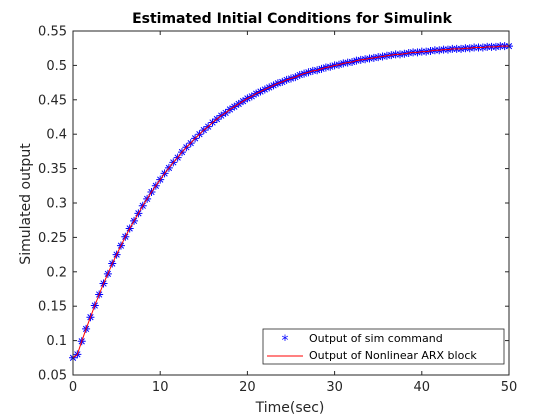 Image resolution: width=560 pixels, height=420 pixels. I want to click on y-tick-label: 0.3, so click(56, 204).